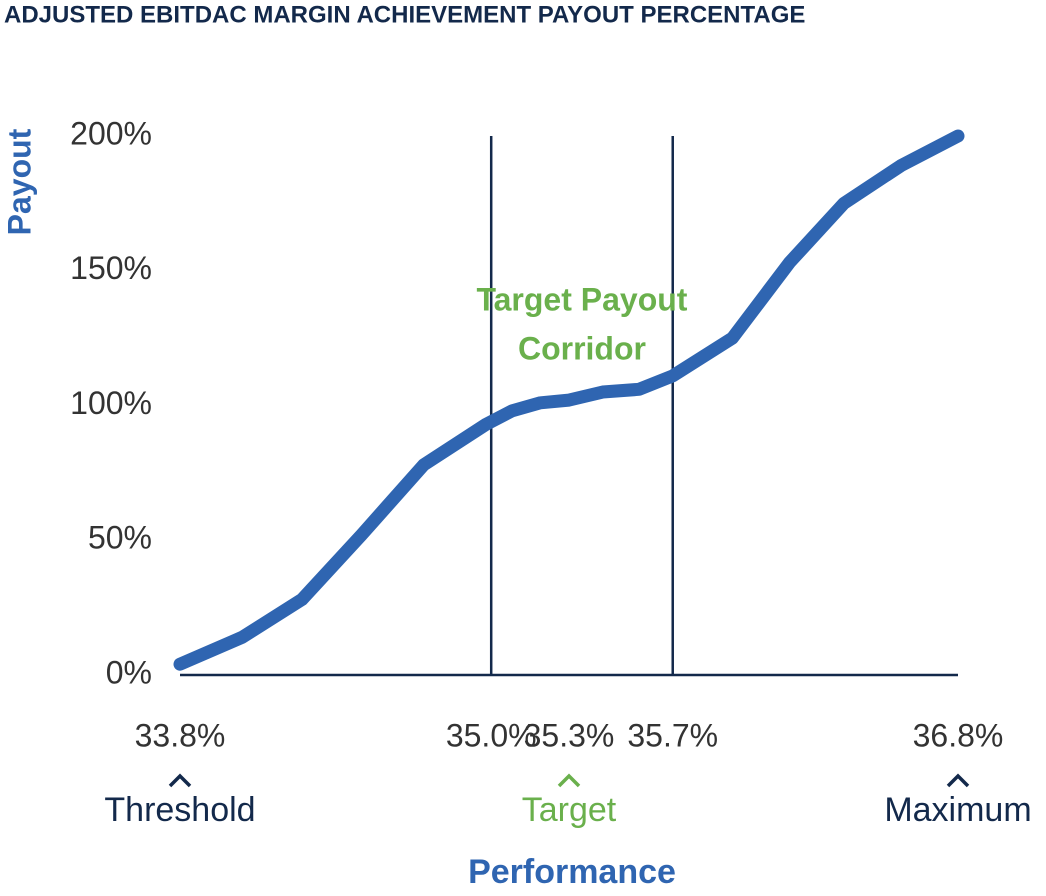 The width and height of the screenshot is (1046, 896). Describe the element at coordinates (129, 672) in the screenshot. I see `y-tick-label: 0%` at that location.